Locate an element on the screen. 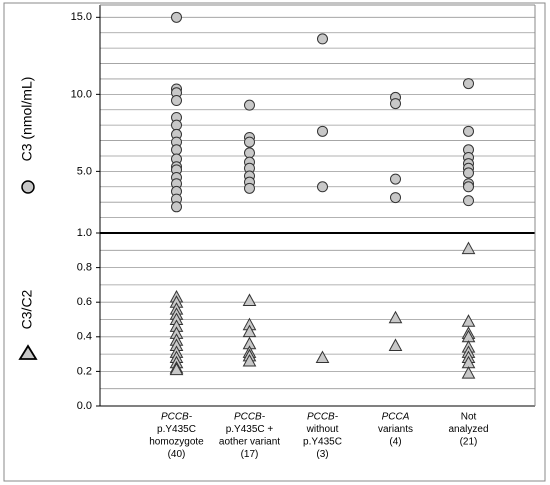 This screenshot has height=485, width=550. x-tick-label: (21) is located at coordinates (469, 442).